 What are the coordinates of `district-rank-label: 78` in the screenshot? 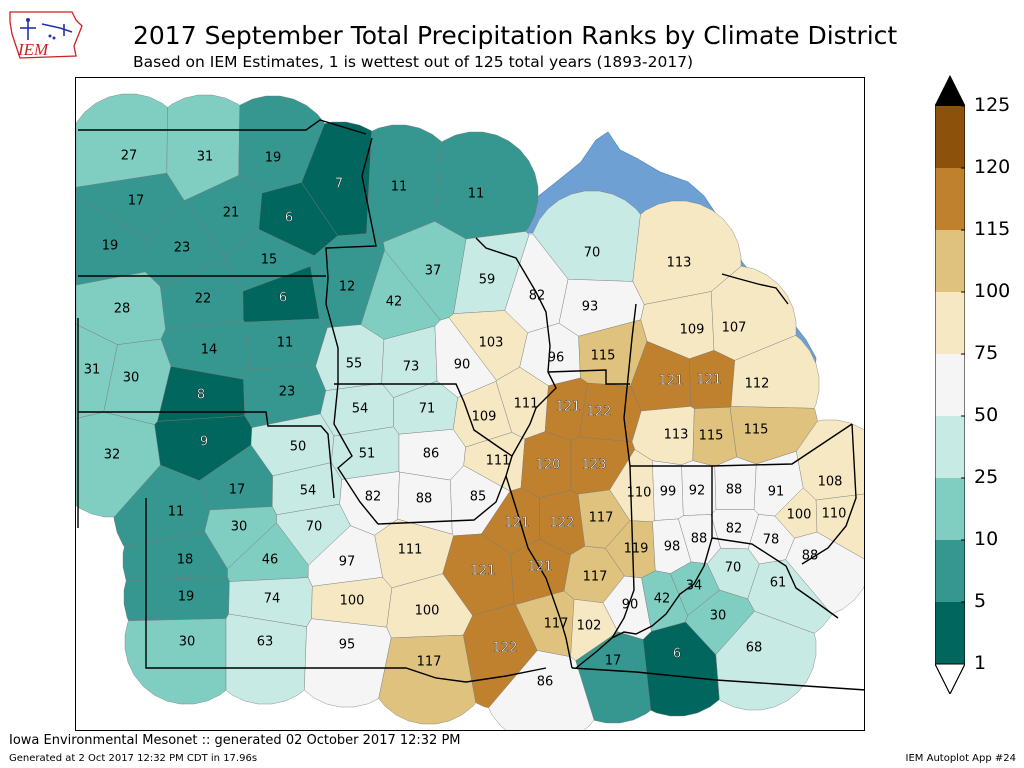 It's located at (771, 540).